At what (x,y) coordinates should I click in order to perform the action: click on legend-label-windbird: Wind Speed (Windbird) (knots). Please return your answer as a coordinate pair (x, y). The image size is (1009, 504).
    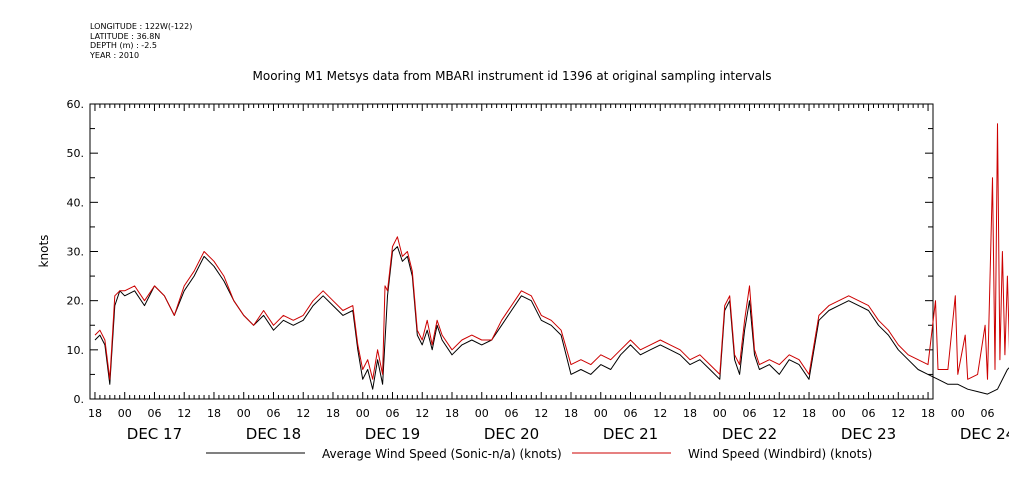
    Looking at the image, I should click on (780, 454).